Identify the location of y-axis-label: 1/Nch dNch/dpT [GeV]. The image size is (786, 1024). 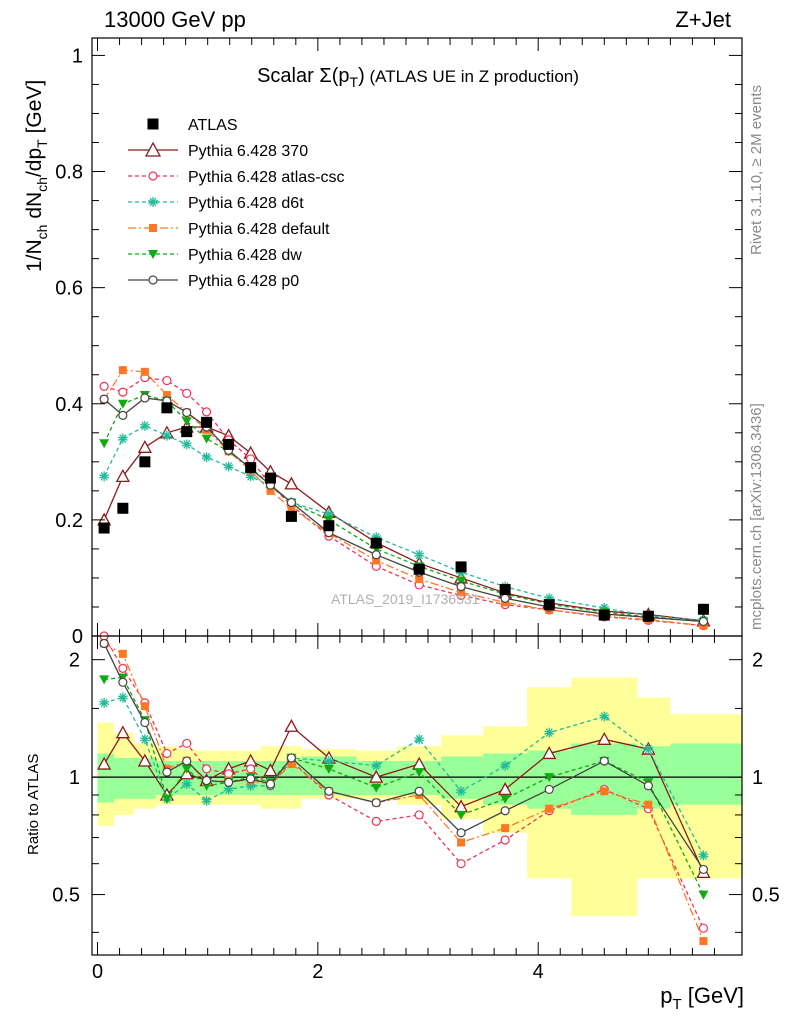
(36, 176).